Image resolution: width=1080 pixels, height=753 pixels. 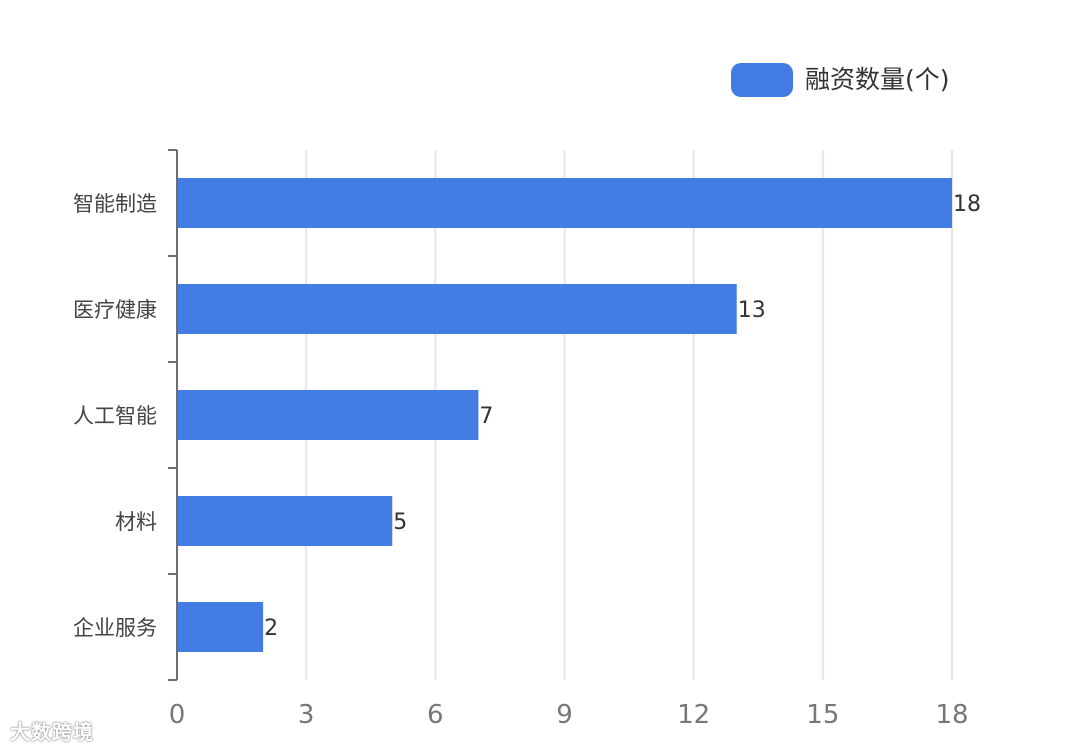 What do you see at coordinates (967, 204) in the screenshot?
I see `data-label: 18` at bounding box center [967, 204].